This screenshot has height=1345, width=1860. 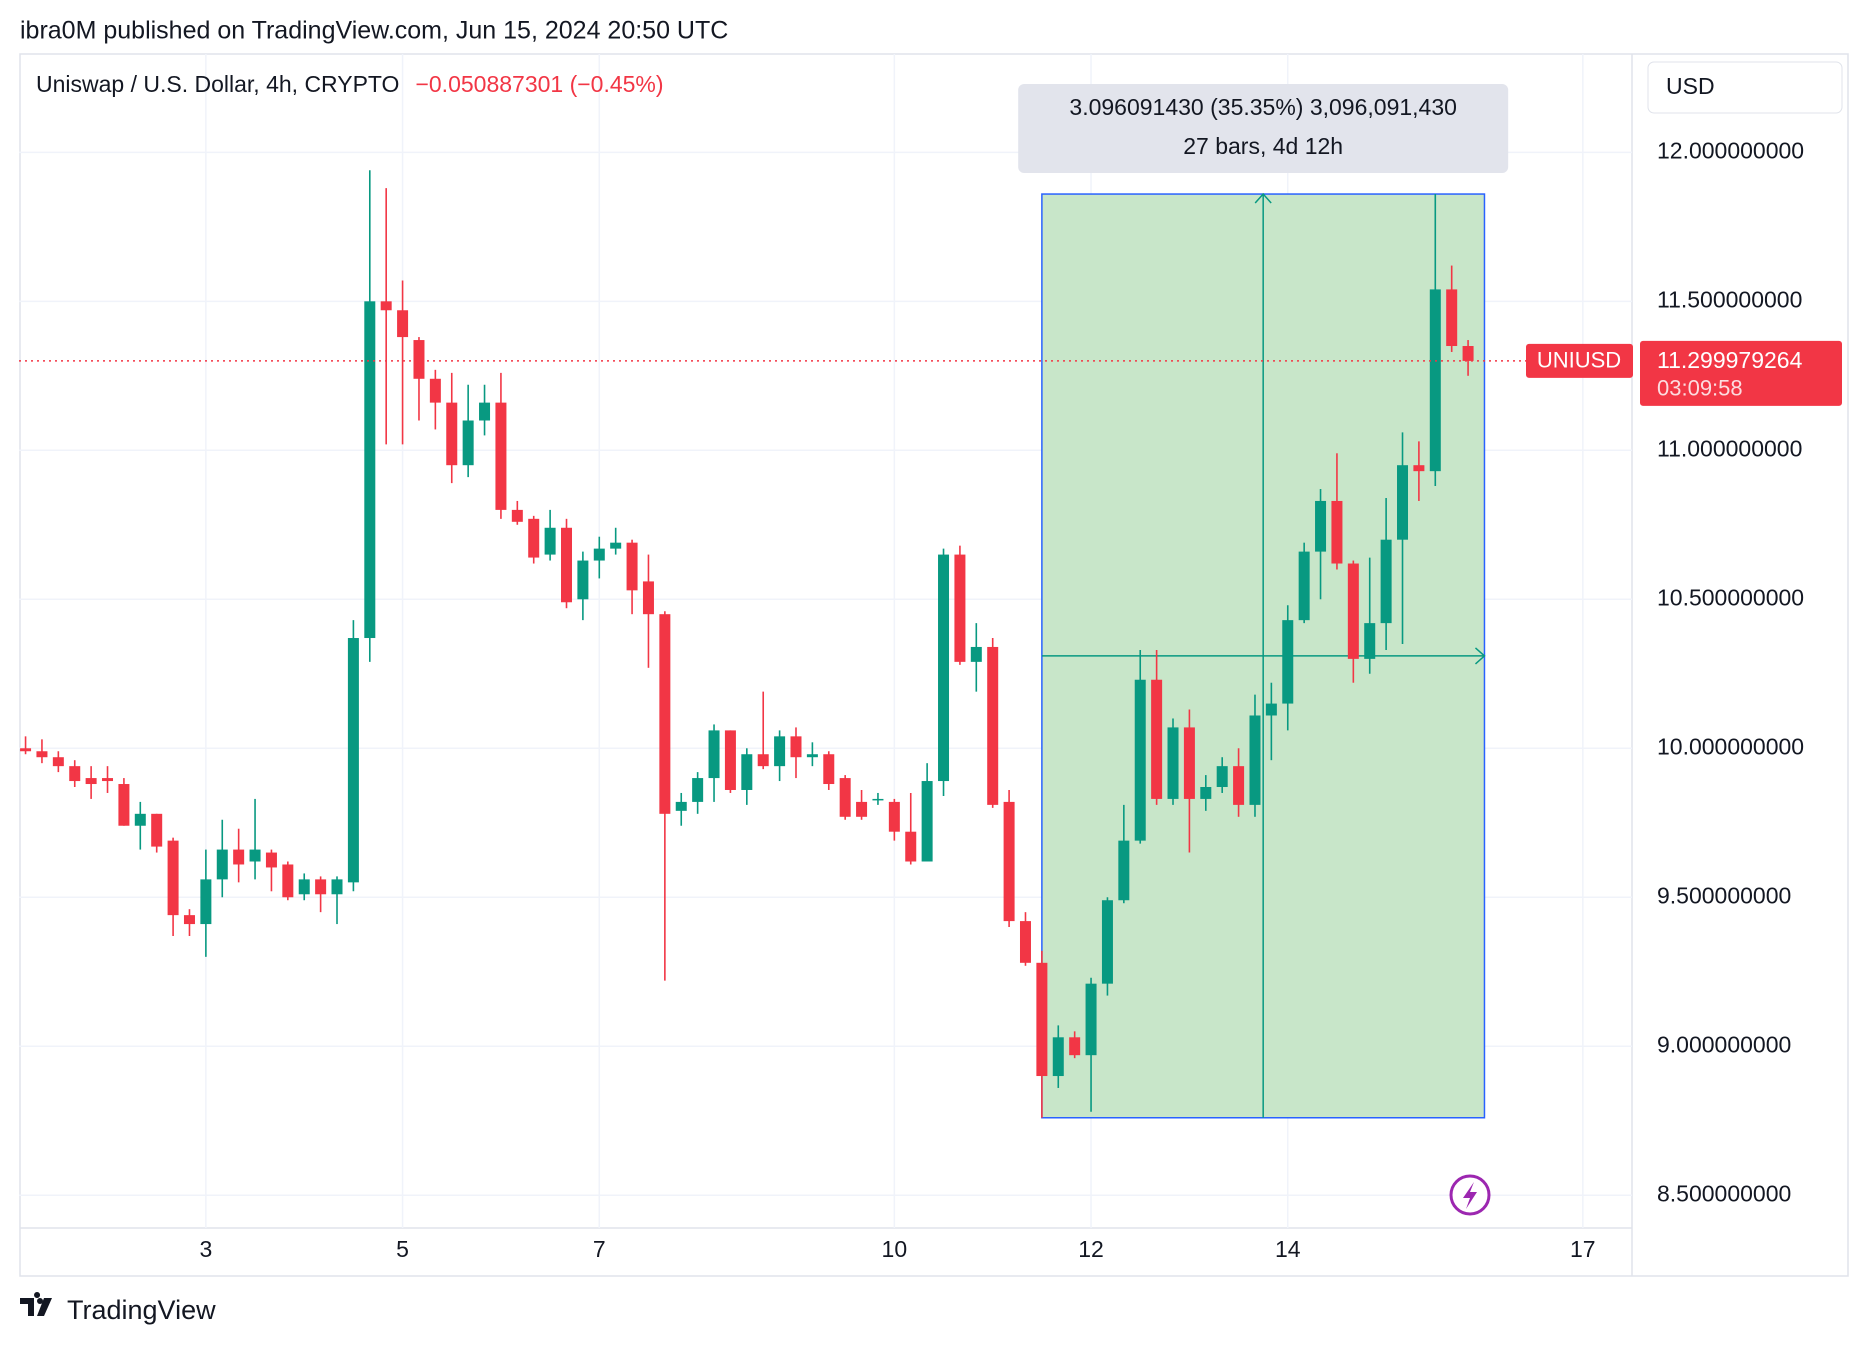 I want to click on symbol-tag, so click(x=1579, y=360).